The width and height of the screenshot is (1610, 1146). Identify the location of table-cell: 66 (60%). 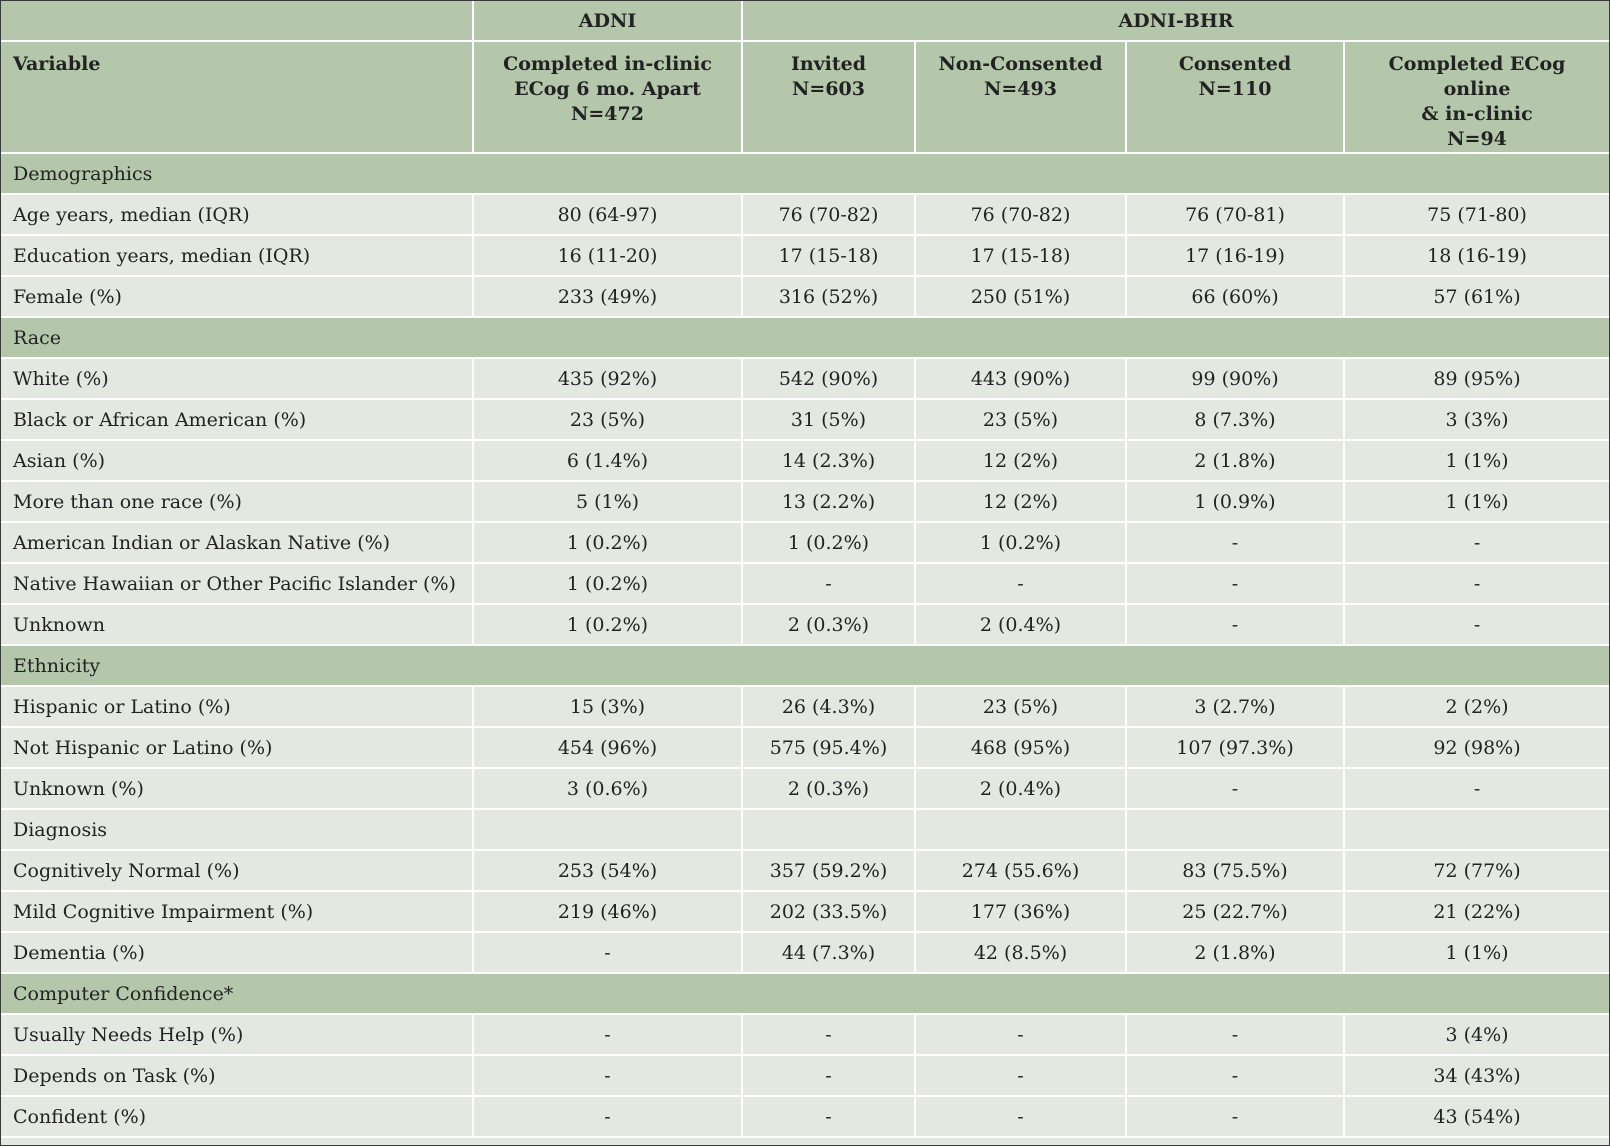
(1235, 297).